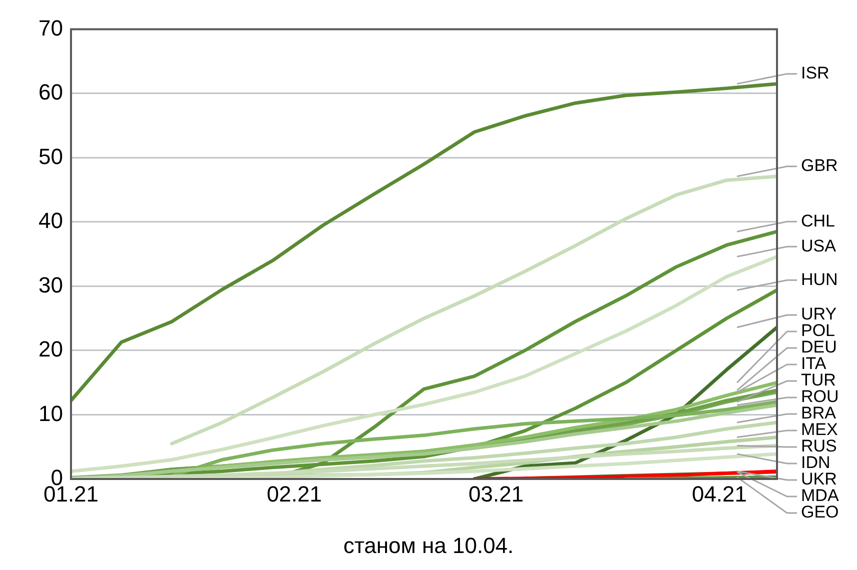 This screenshot has width=857, height=570. What do you see at coordinates (815, 73) in the screenshot?
I see `series-label: ISR` at bounding box center [815, 73].